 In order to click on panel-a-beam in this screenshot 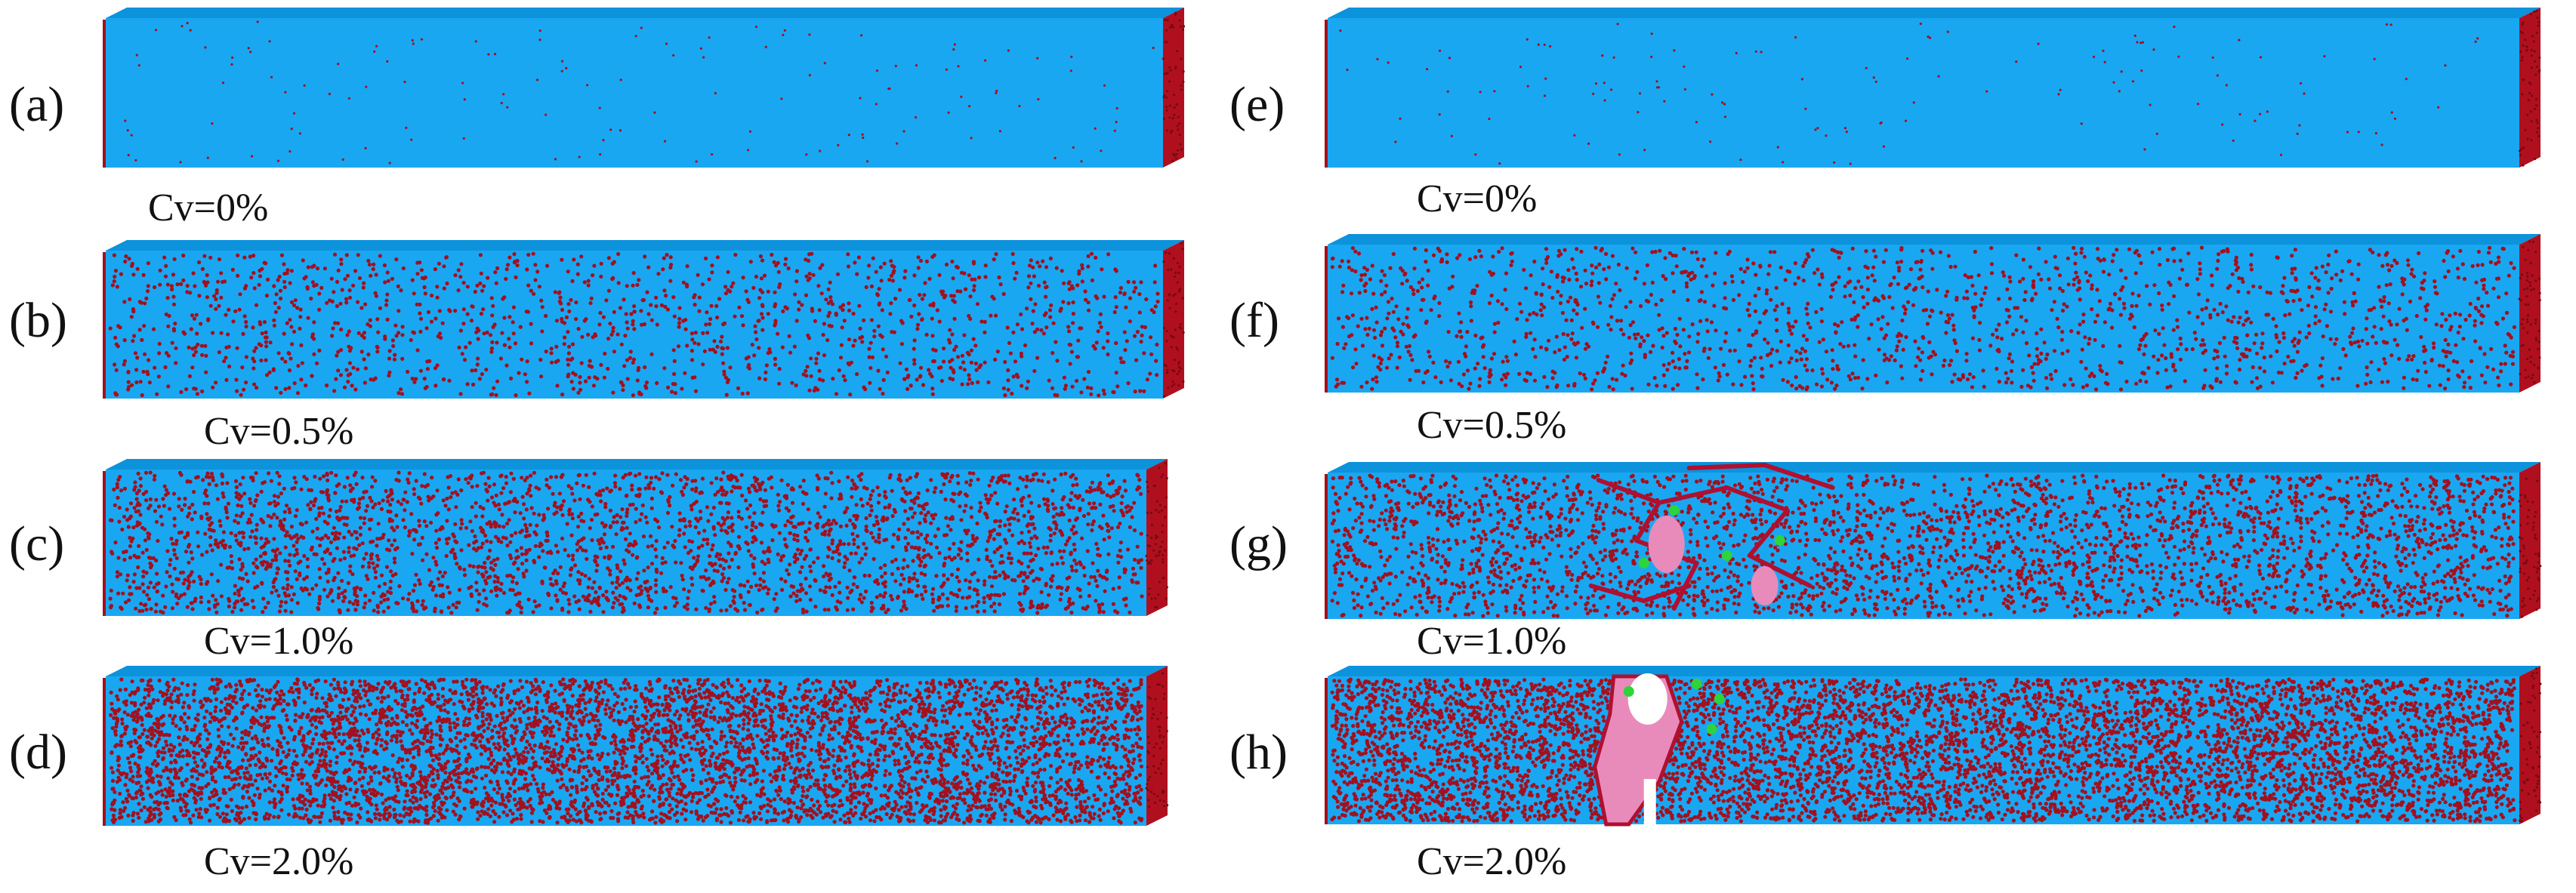, I will do `click(644, 88)`.